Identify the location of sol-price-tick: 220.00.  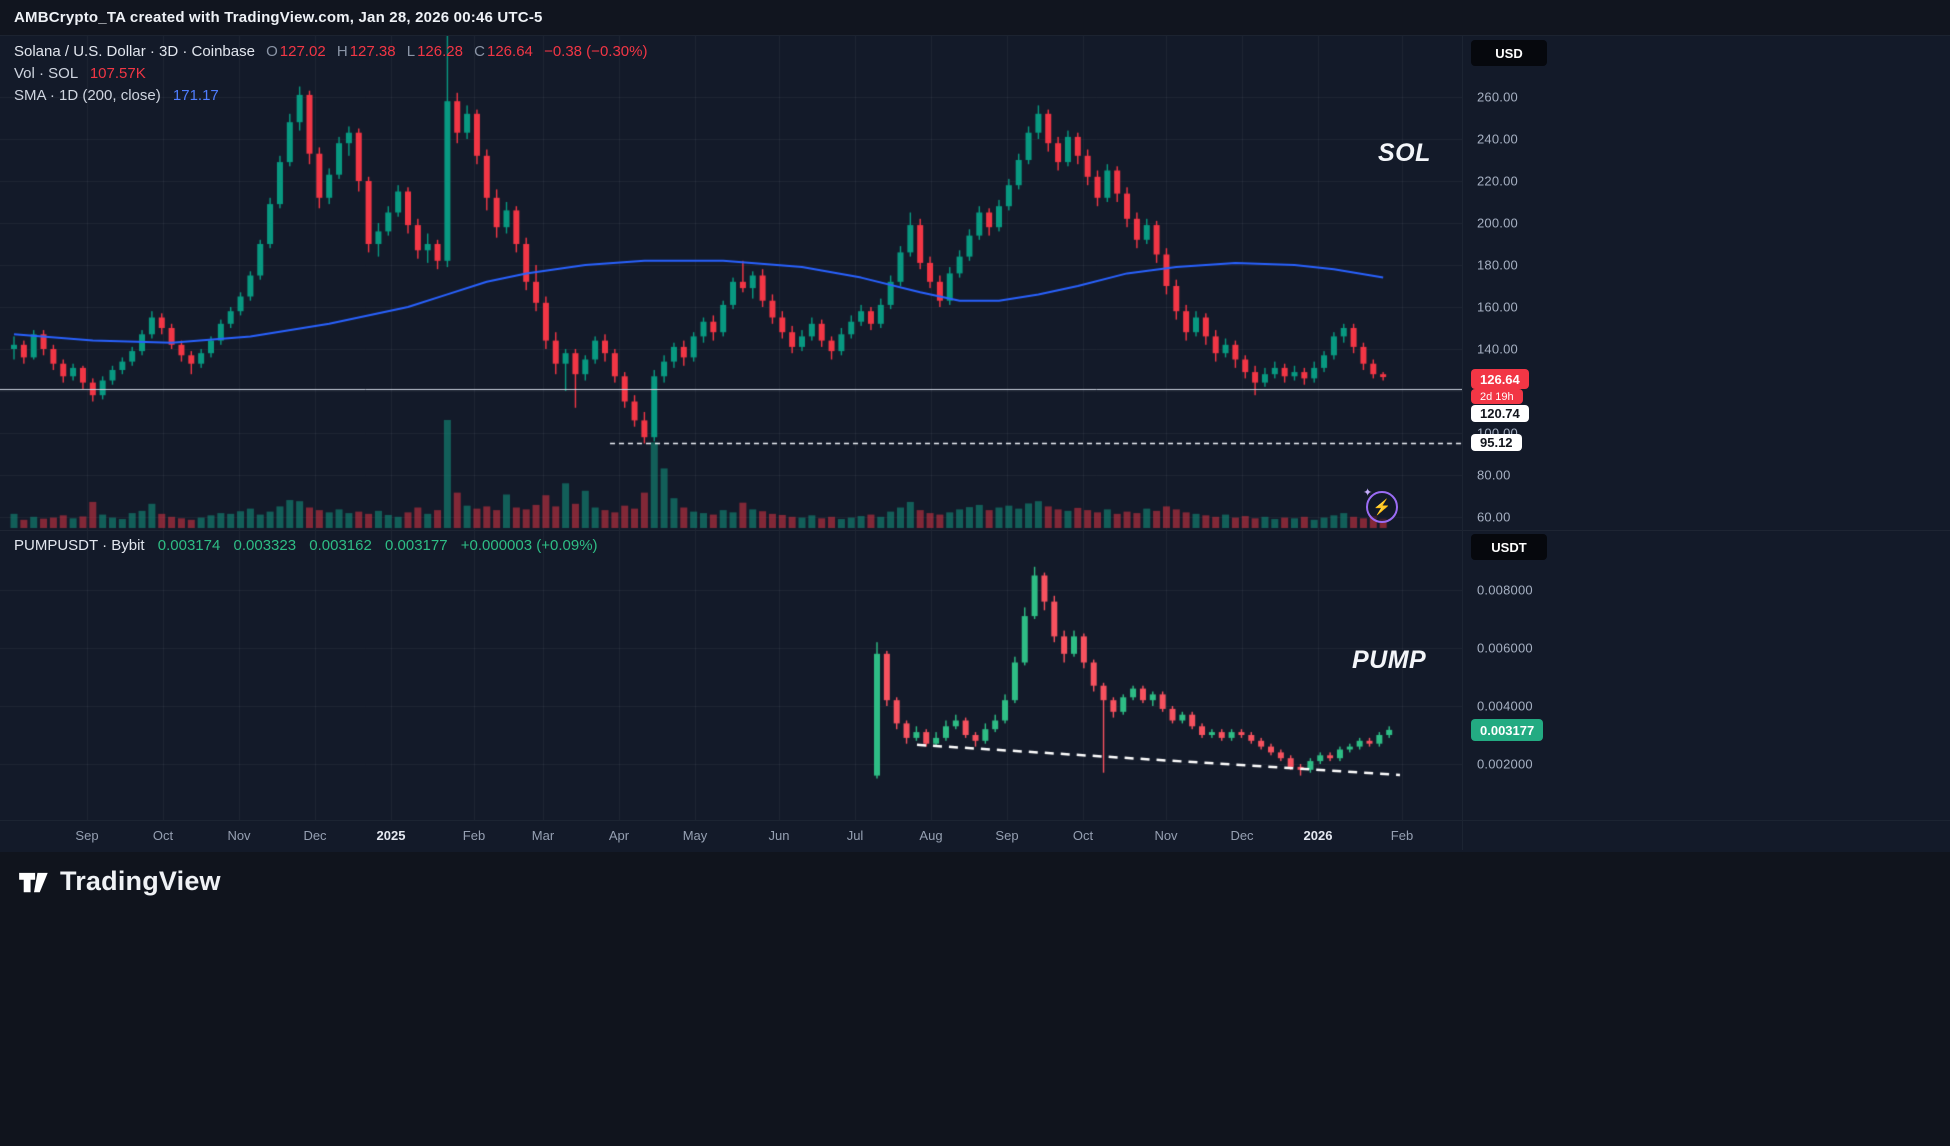
(1497, 181).